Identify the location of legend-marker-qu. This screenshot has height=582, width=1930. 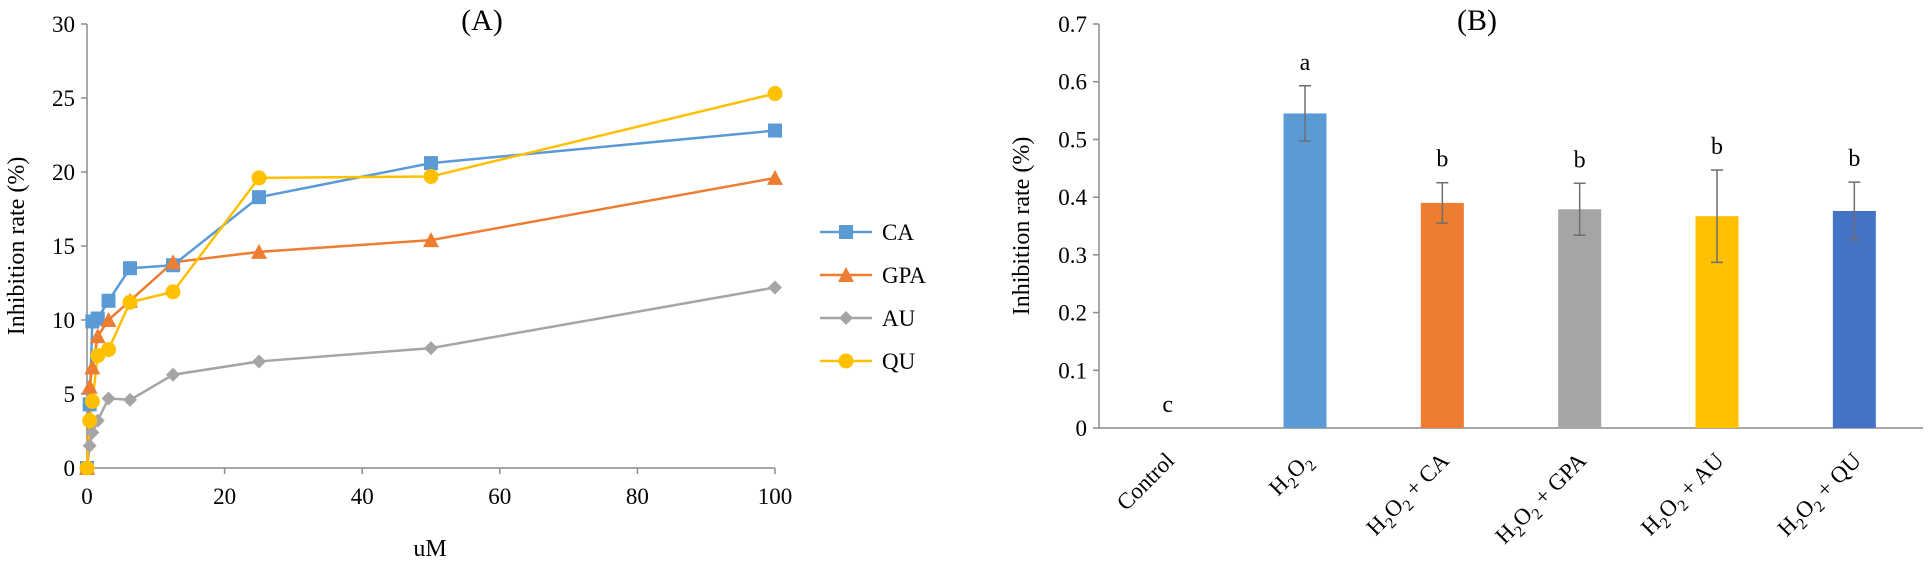
(846, 361).